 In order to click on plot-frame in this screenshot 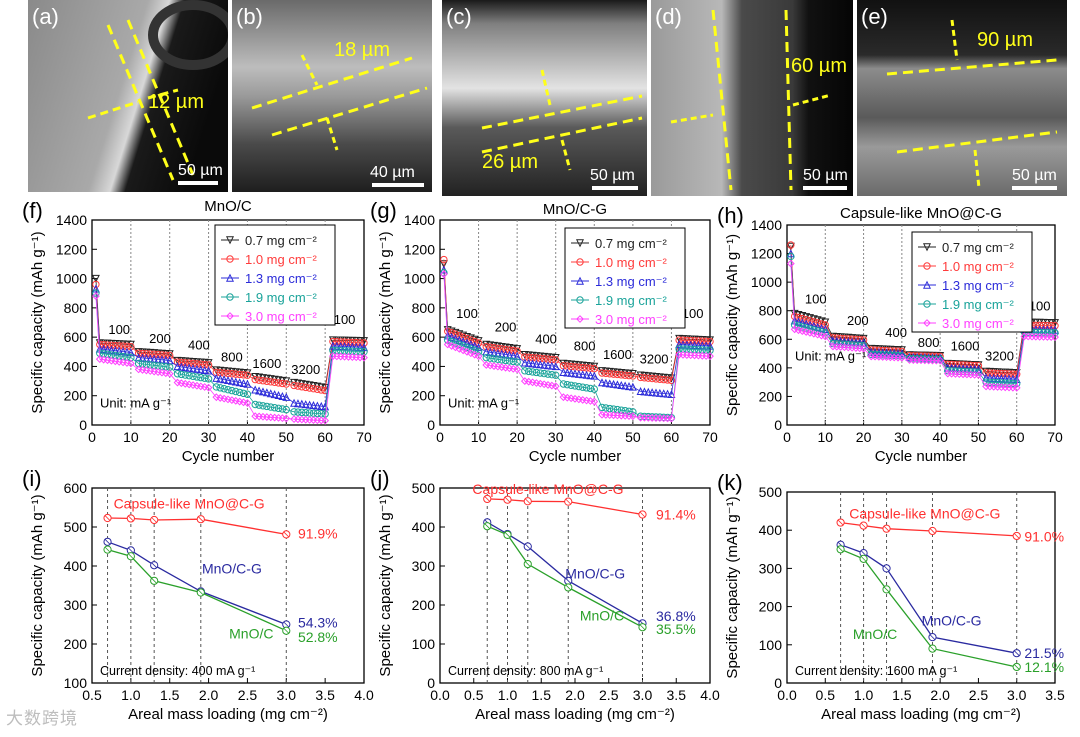, I will do `click(228, 322)`.